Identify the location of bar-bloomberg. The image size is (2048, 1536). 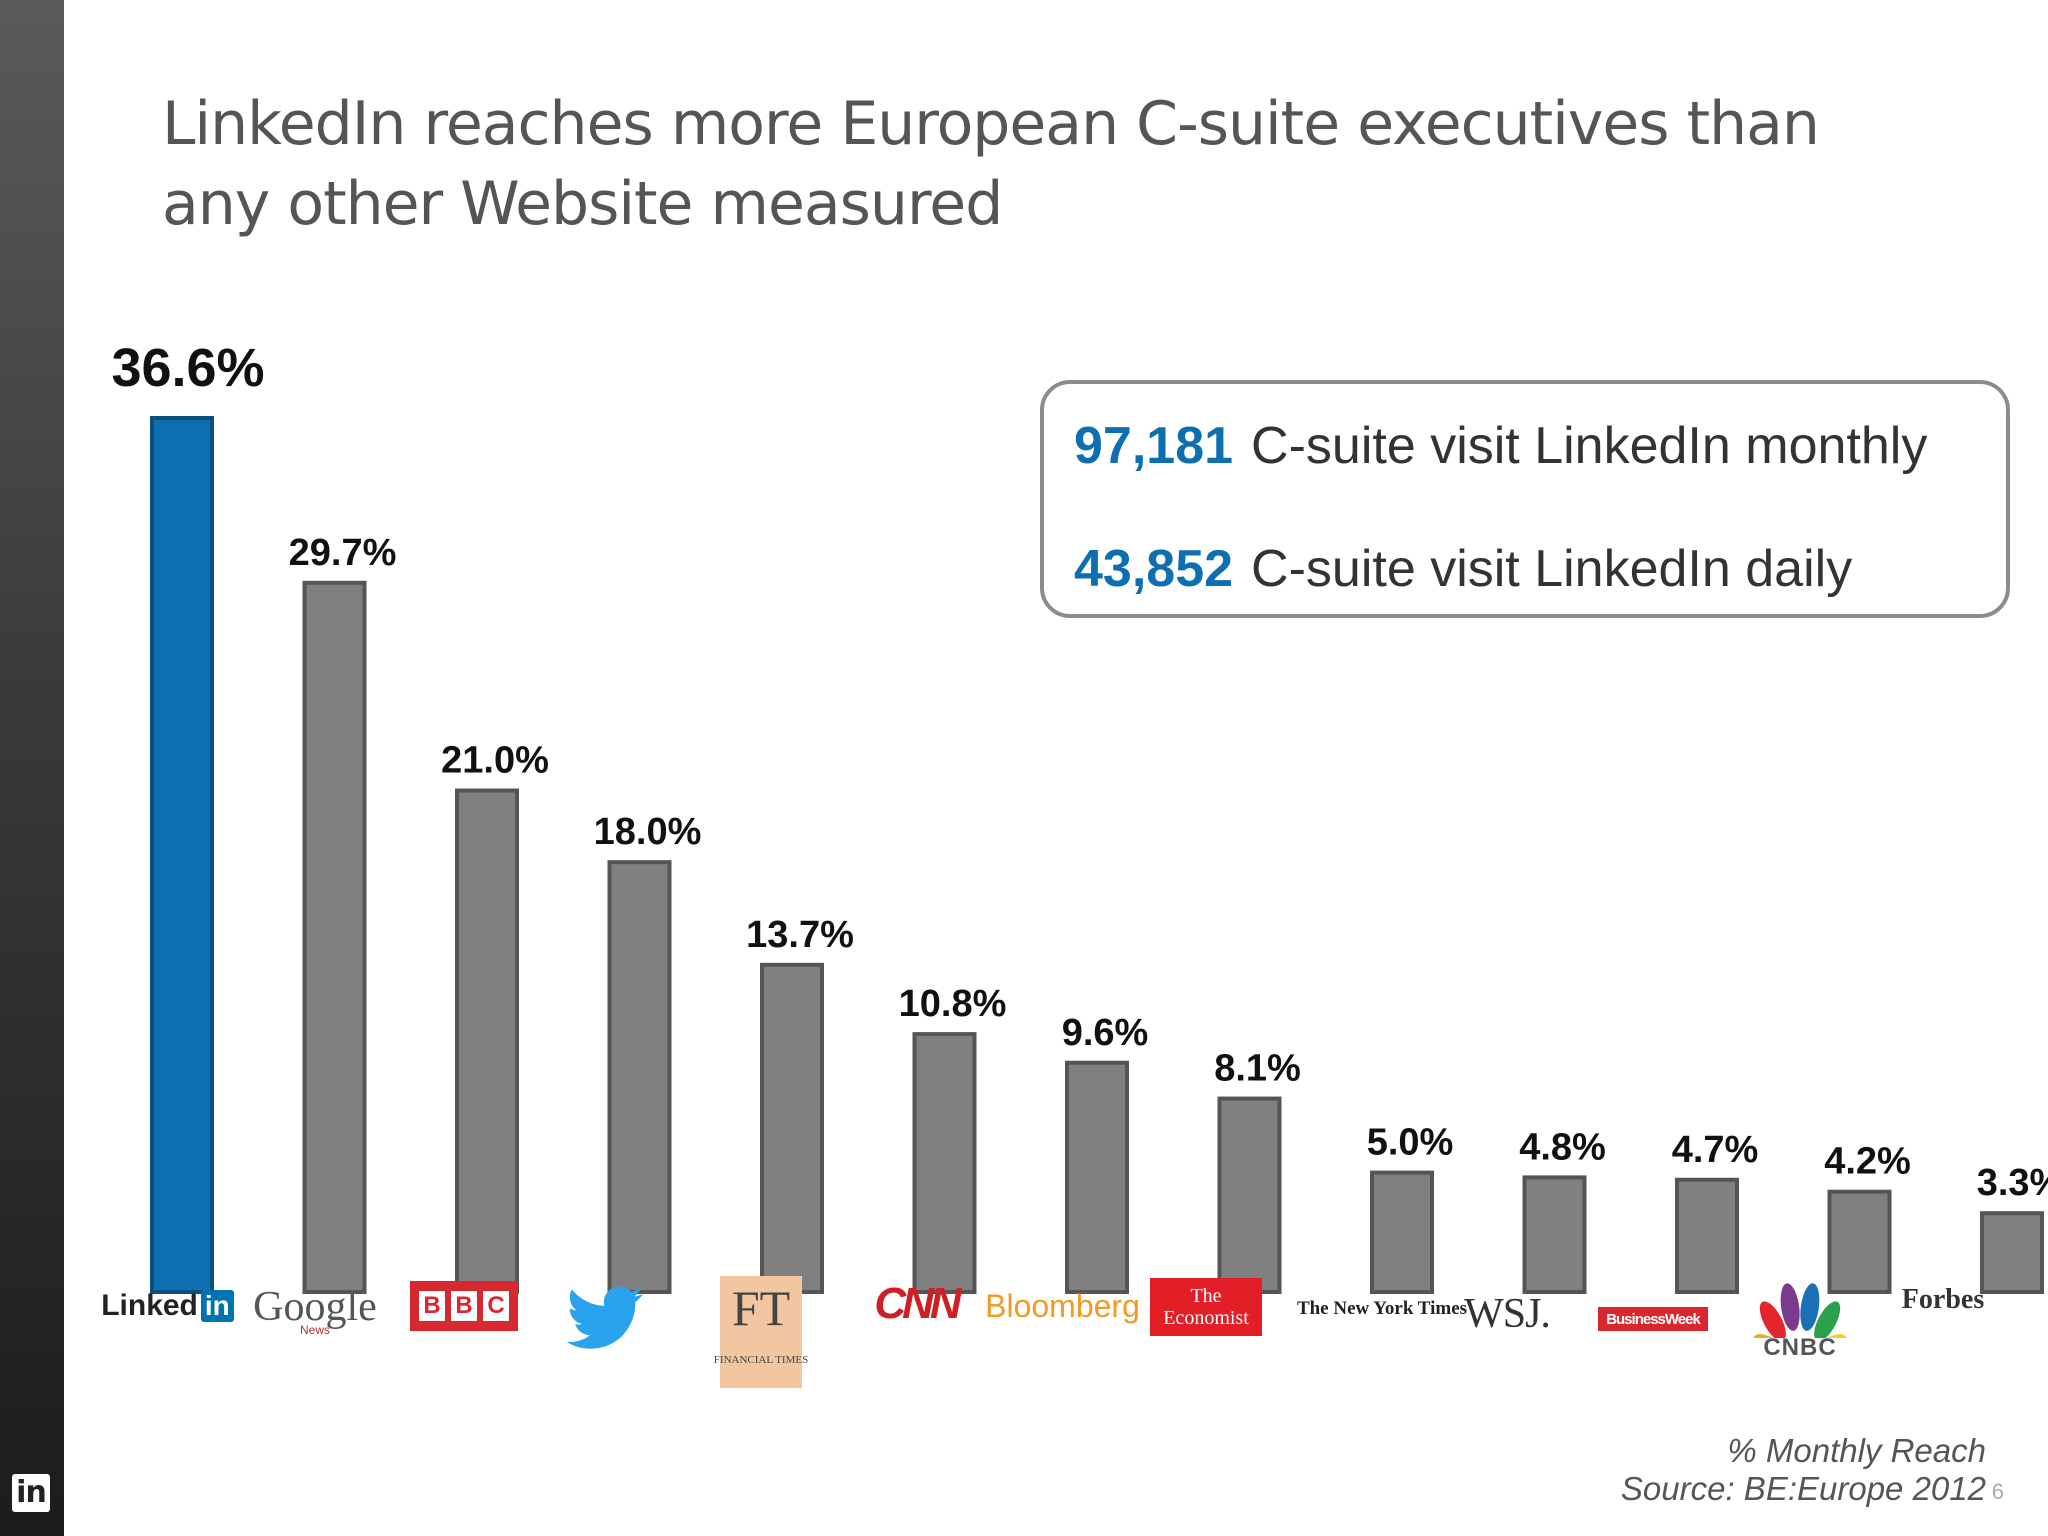
(1097, 1177).